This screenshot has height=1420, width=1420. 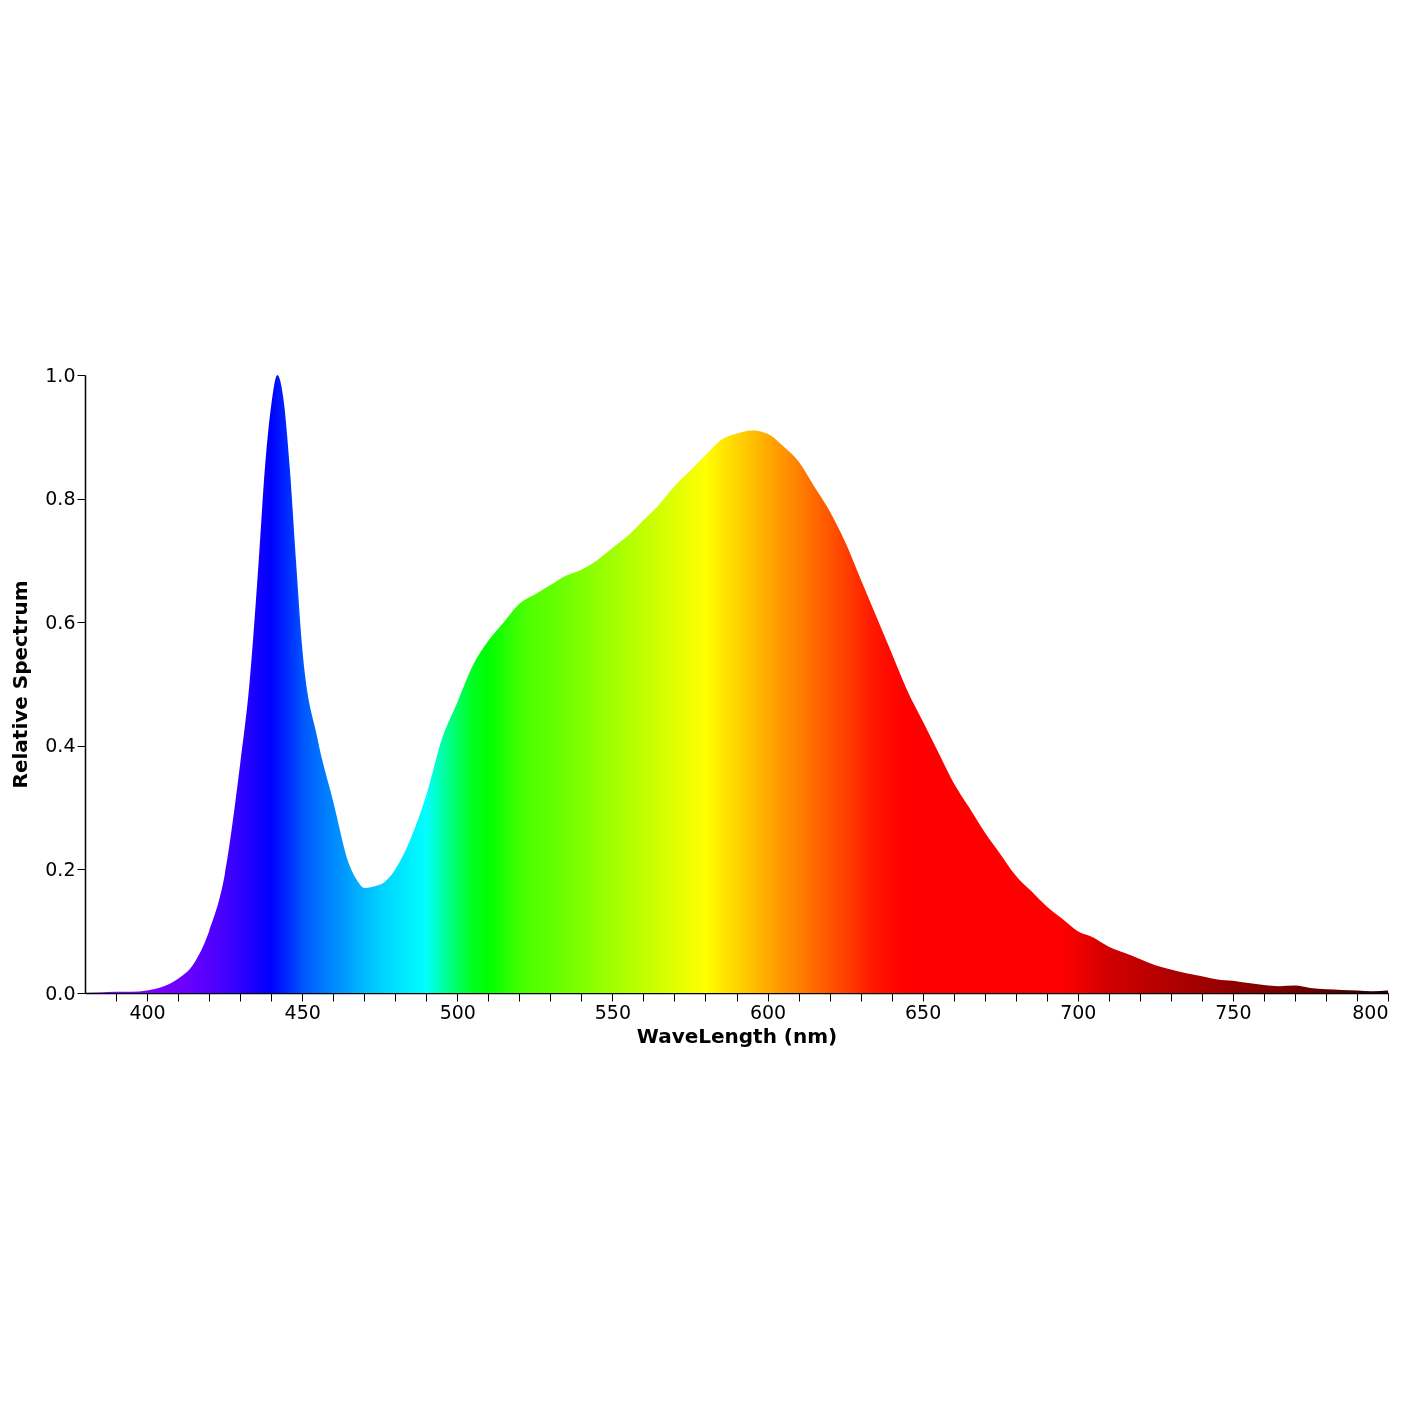 What do you see at coordinates (60, 374) in the screenshot?
I see `y-tick-label: 1.0` at bounding box center [60, 374].